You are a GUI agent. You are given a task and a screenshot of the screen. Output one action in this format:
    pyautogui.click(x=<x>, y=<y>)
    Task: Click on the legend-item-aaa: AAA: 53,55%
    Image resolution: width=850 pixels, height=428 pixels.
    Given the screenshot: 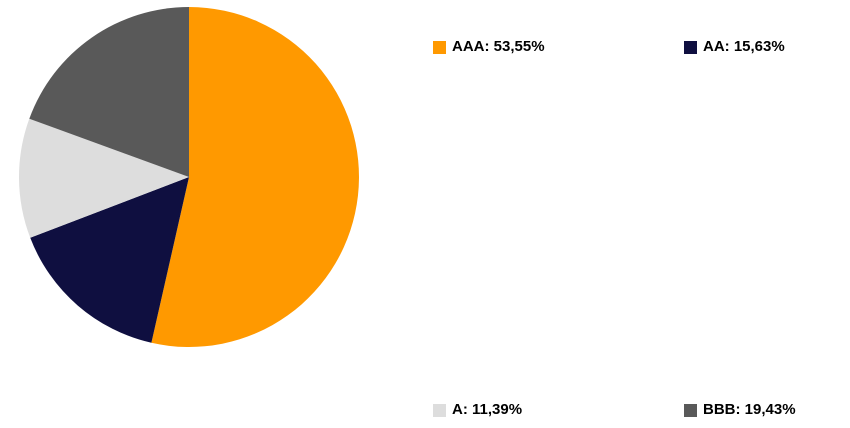 What is the action you would take?
    pyautogui.click(x=489, y=47)
    